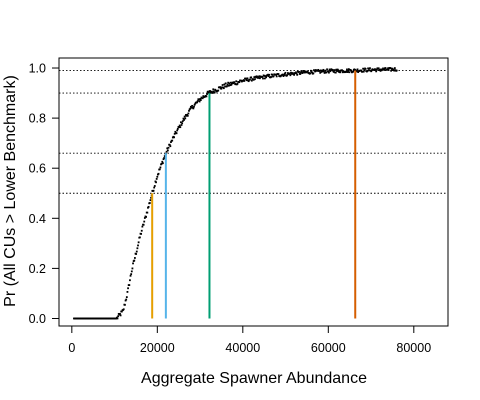  What do you see at coordinates (242, 348) in the screenshot?
I see `x-tick-label: 40000` at bounding box center [242, 348].